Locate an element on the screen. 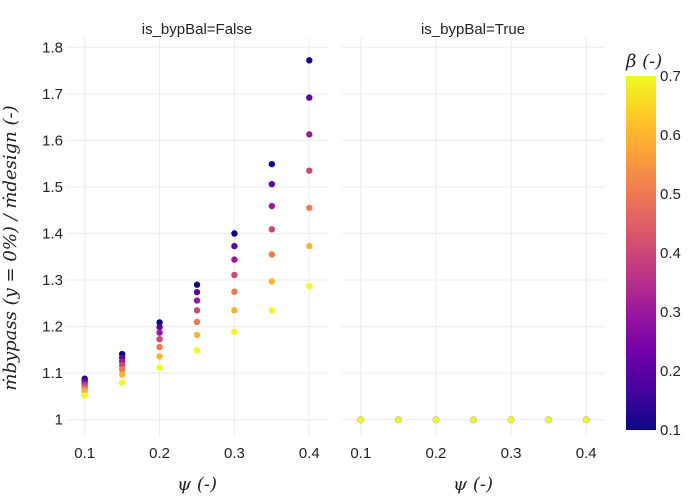 The height and width of the screenshot is (500, 700). x-tick-label-left: 0.1 is located at coordinates (84, 453).